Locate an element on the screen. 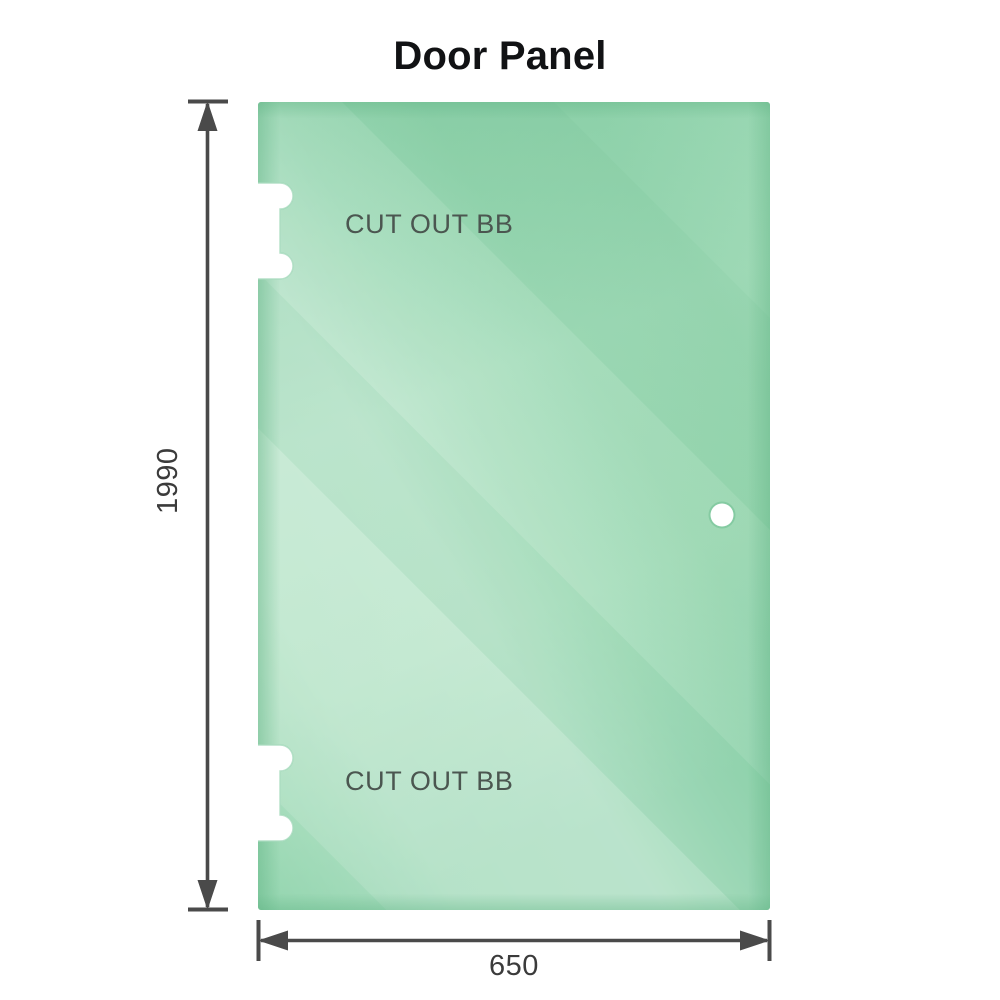 This screenshot has height=1000, width=1000. dimension-height-label: 1990 is located at coordinates (168, 480).